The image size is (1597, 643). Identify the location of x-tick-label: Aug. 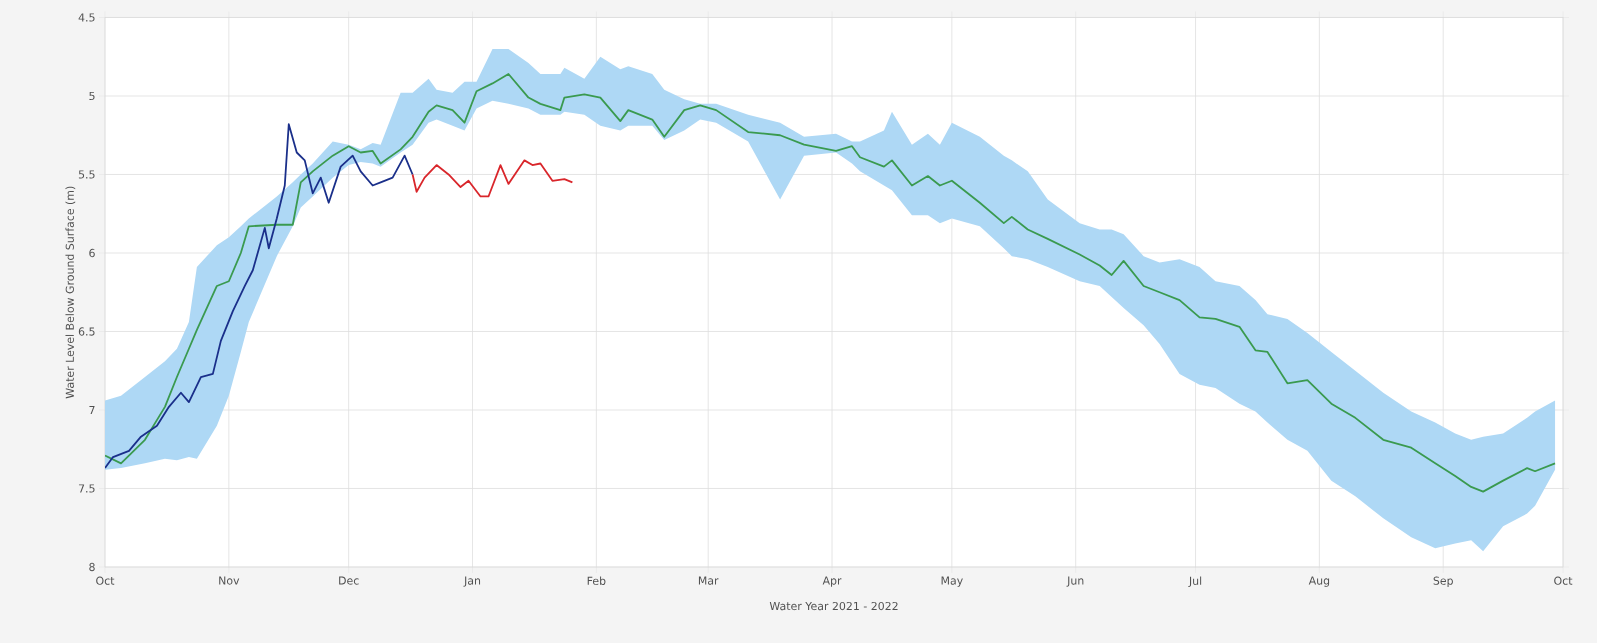
(1319, 581).